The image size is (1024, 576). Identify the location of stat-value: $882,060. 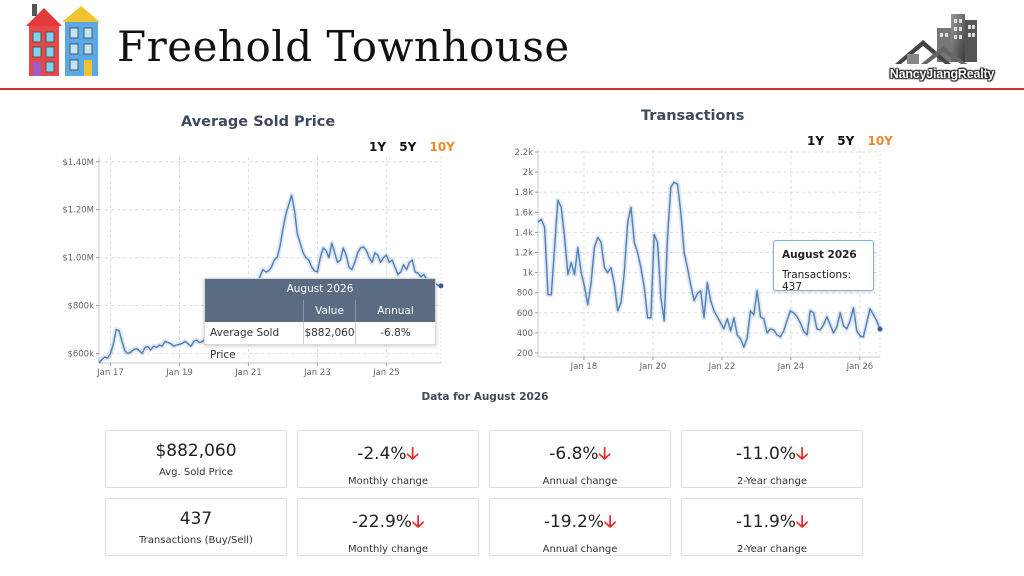
(196, 451).